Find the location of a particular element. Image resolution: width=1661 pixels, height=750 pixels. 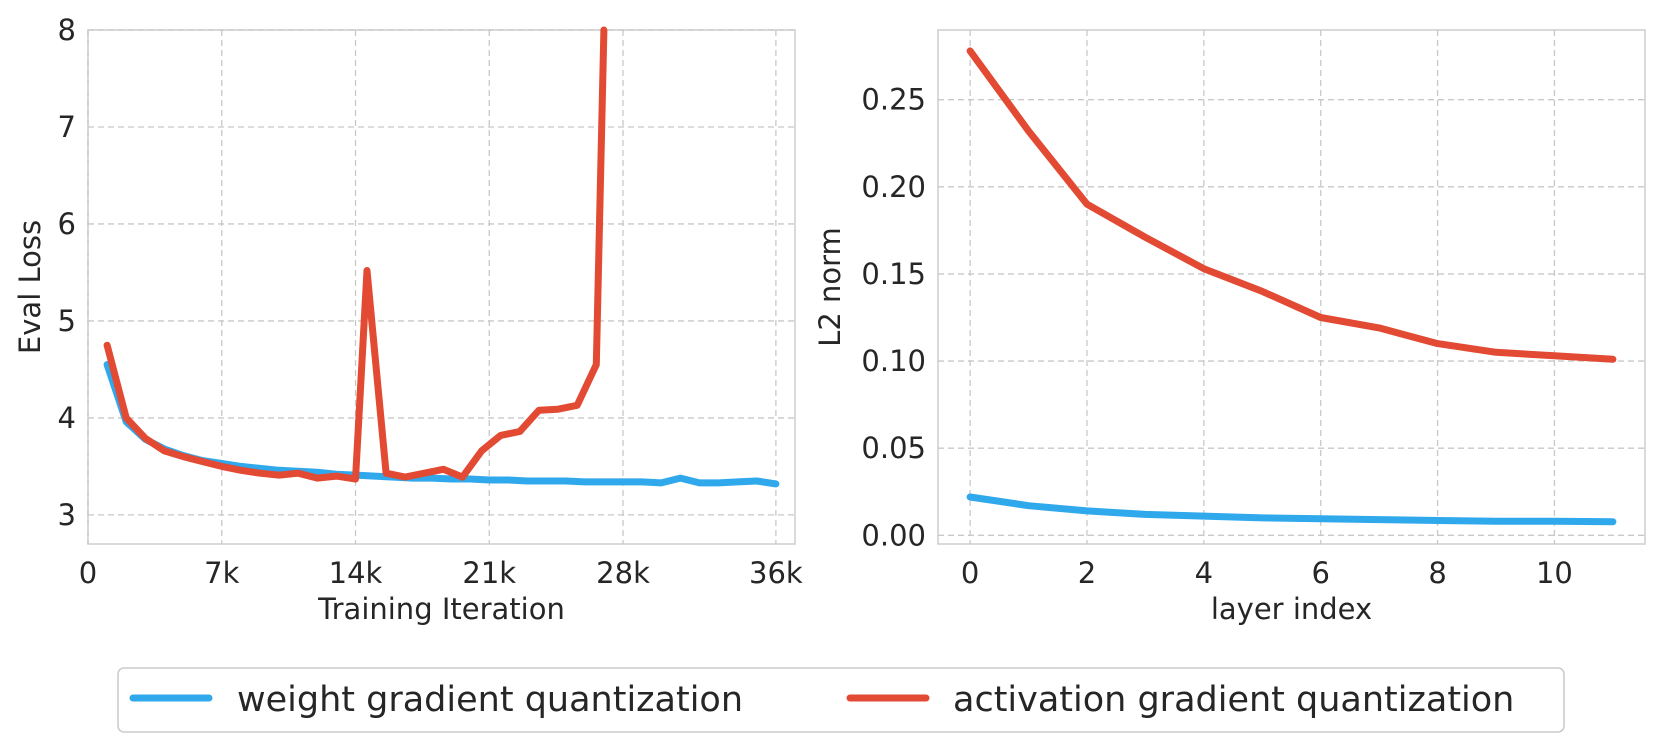

l2-norm-chart-y-tick-label: 0.10 is located at coordinates (893, 361).